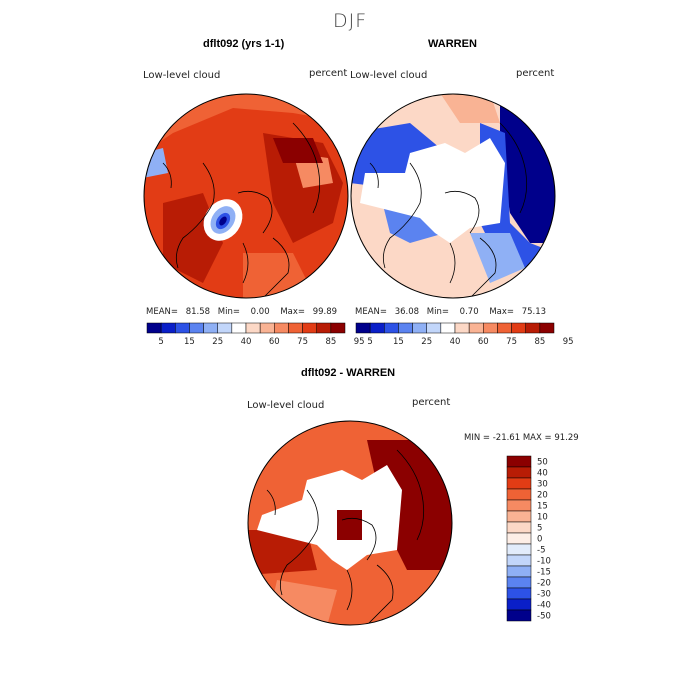 Image resolution: width=700 pixels, height=700 pixels. Describe the element at coordinates (452, 44) in the screenshot. I see `panel-title-obs: WARREN` at that location.